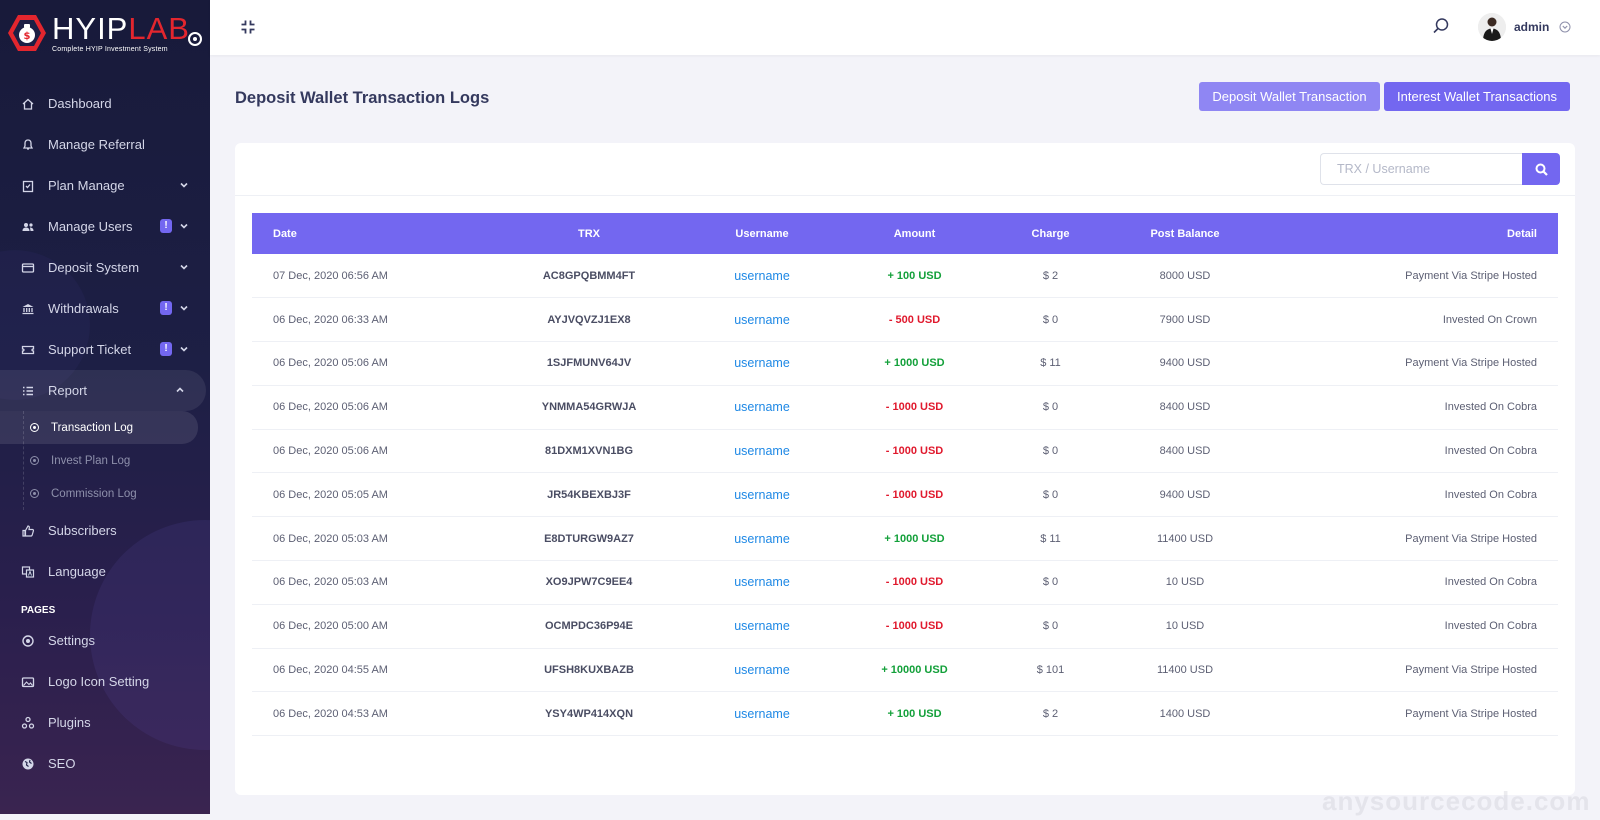 This screenshot has height=820, width=1600. I want to click on cell-charge: $ 101, so click(1050, 670).